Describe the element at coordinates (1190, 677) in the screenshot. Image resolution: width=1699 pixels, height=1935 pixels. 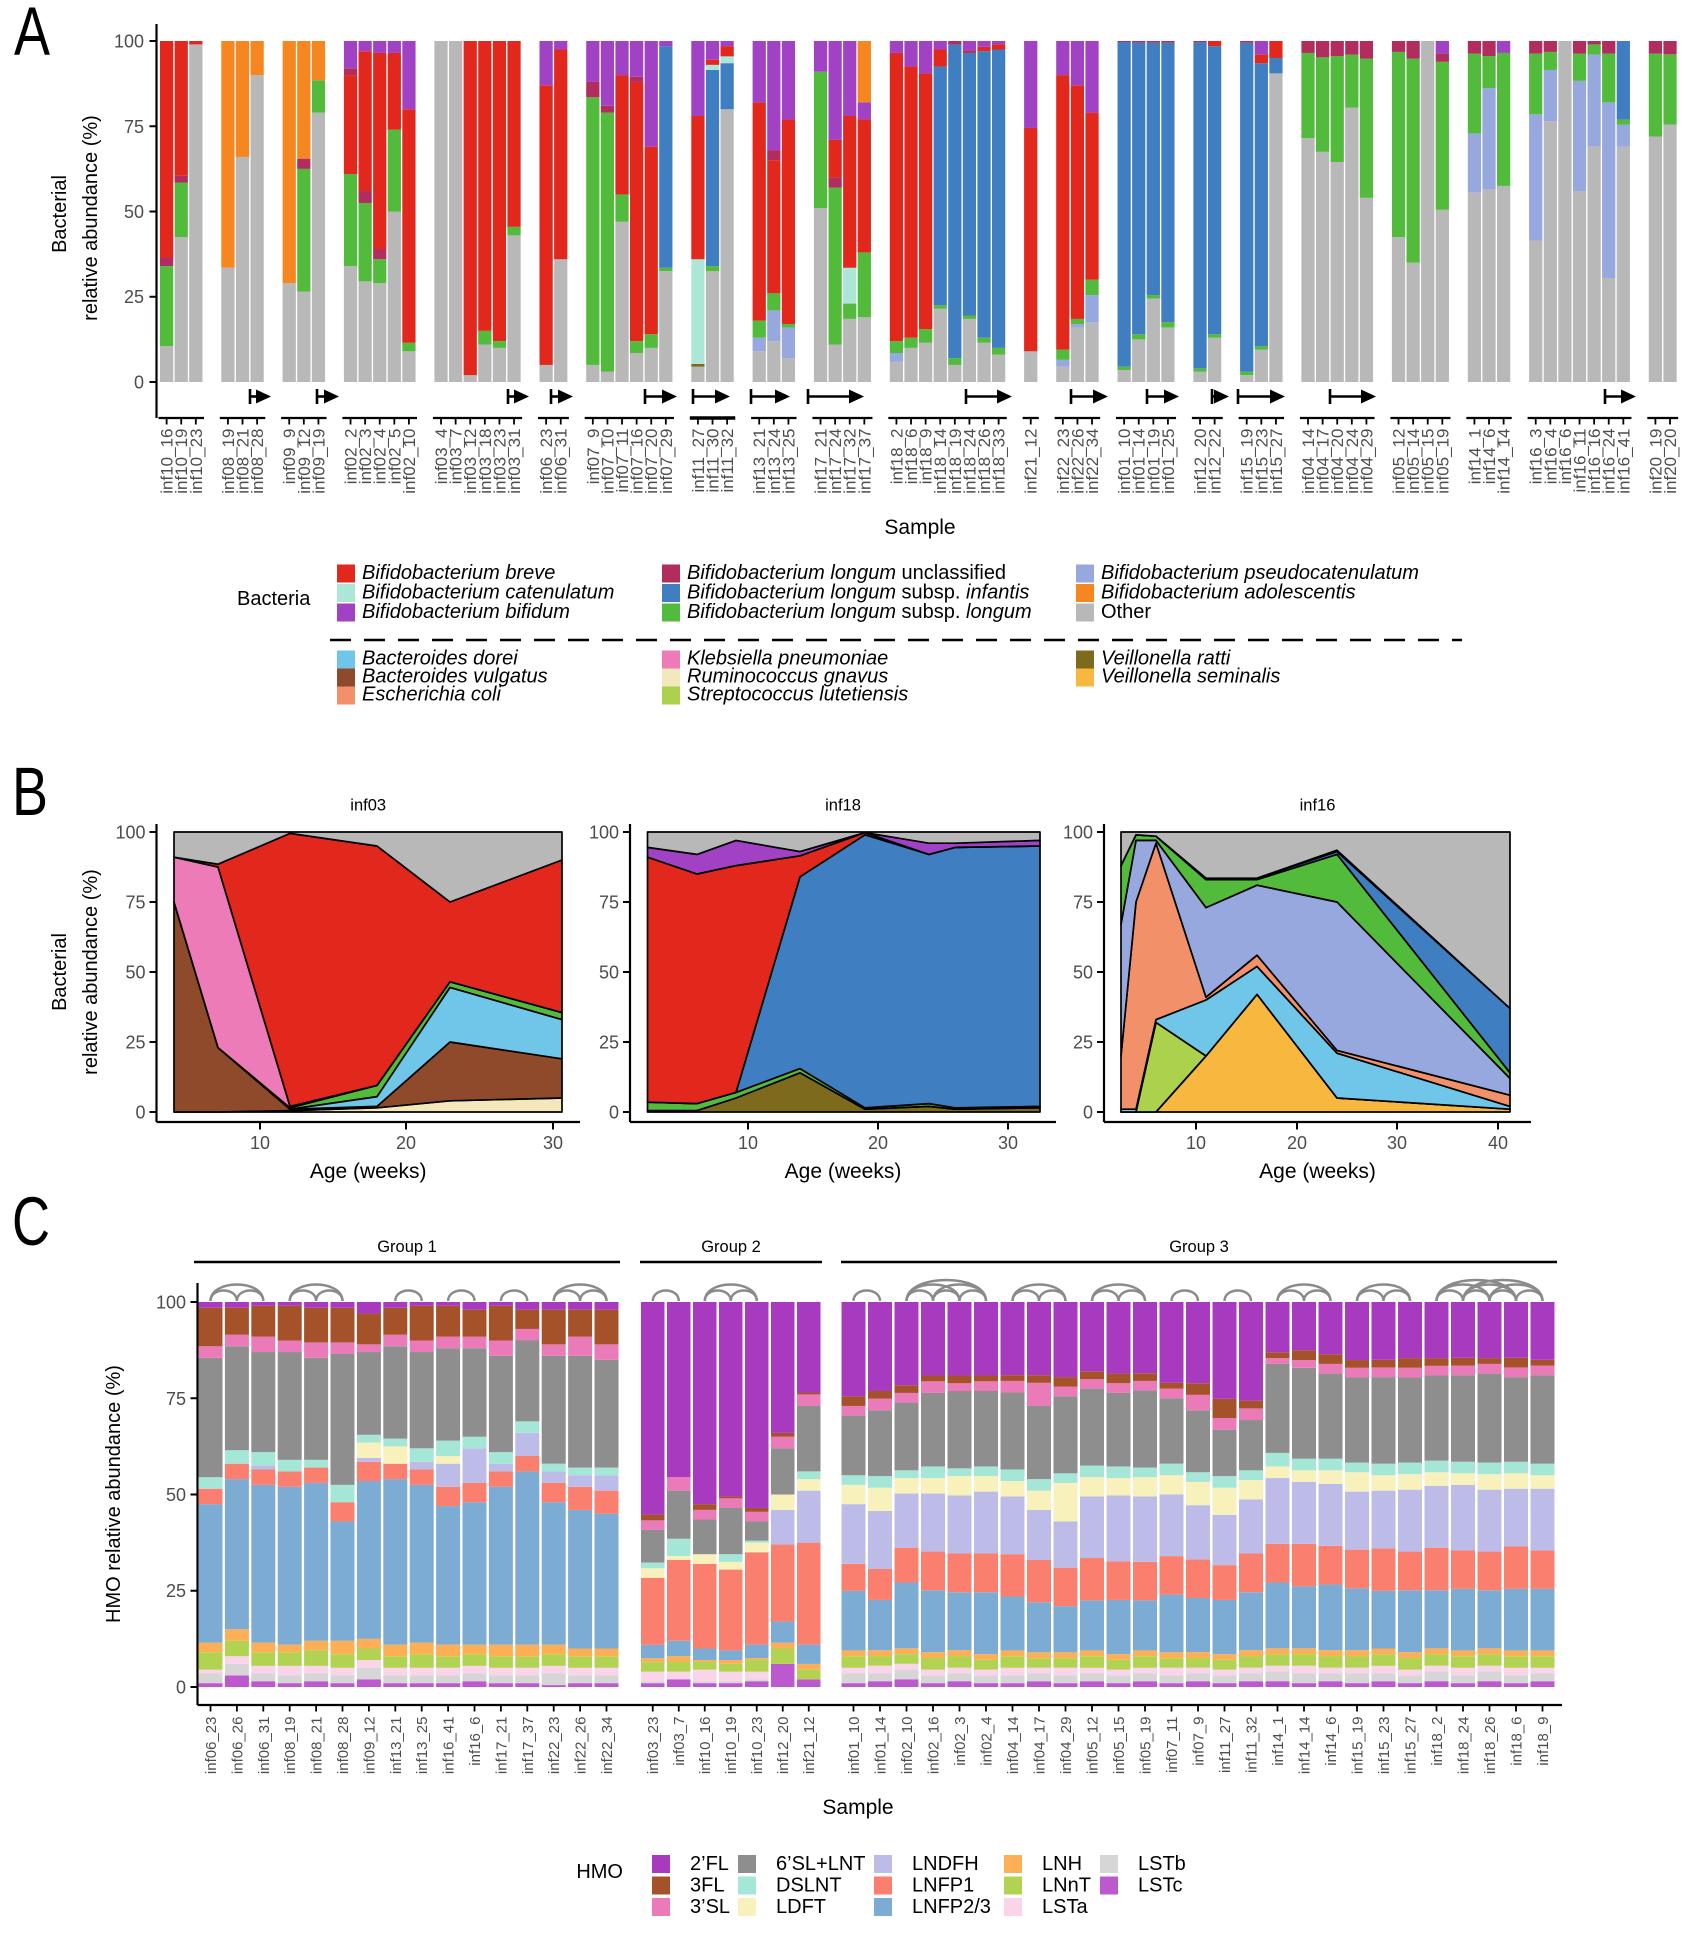
I see `svg-text: Veillonella seminalis` at that location.